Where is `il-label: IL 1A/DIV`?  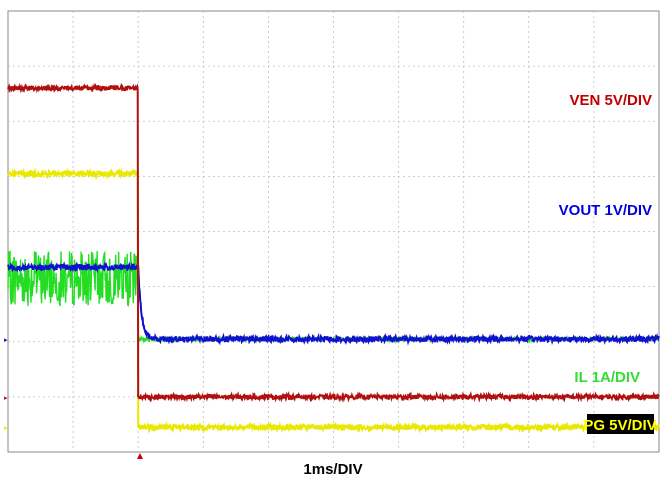
il-label: IL 1A/DIV is located at coordinates (607, 377).